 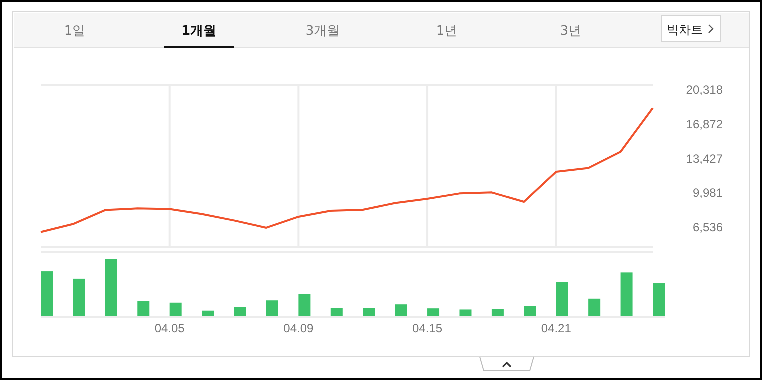 What do you see at coordinates (708, 227) in the screenshot?
I see `y-tick-label: 6,536` at bounding box center [708, 227].